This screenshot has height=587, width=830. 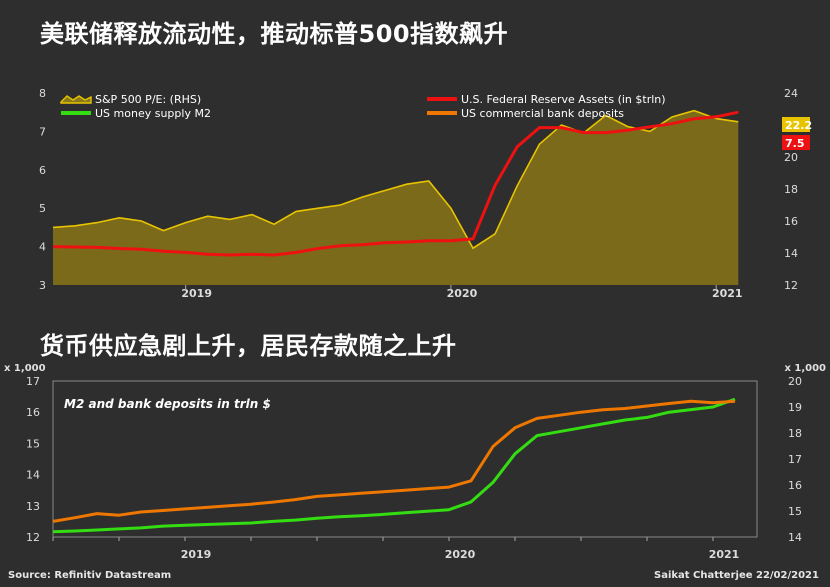 What do you see at coordinates (795, 511) in the screenshot?
I see `right-tick-label: 15` at bounding box center [795, 511].